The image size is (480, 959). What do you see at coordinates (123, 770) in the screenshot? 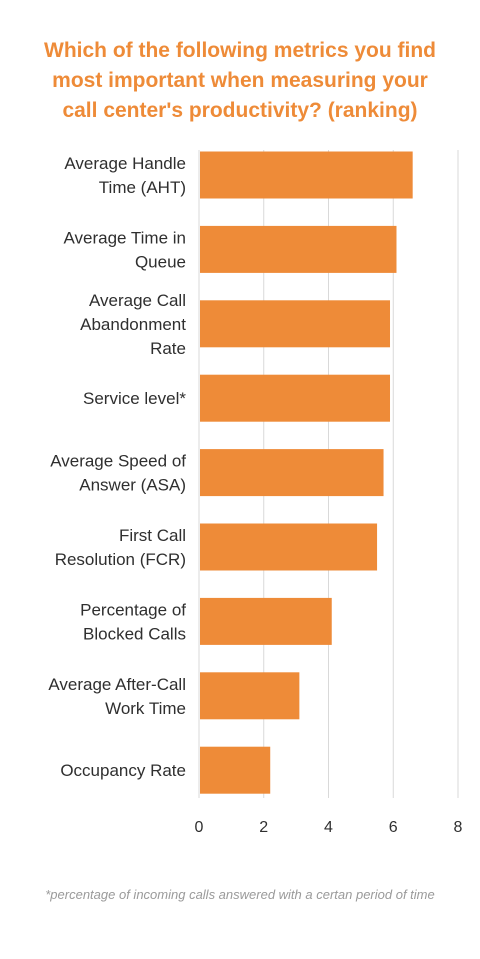
I see `category-label-9: Occupancy Rate` at bounding box center [123, 770].